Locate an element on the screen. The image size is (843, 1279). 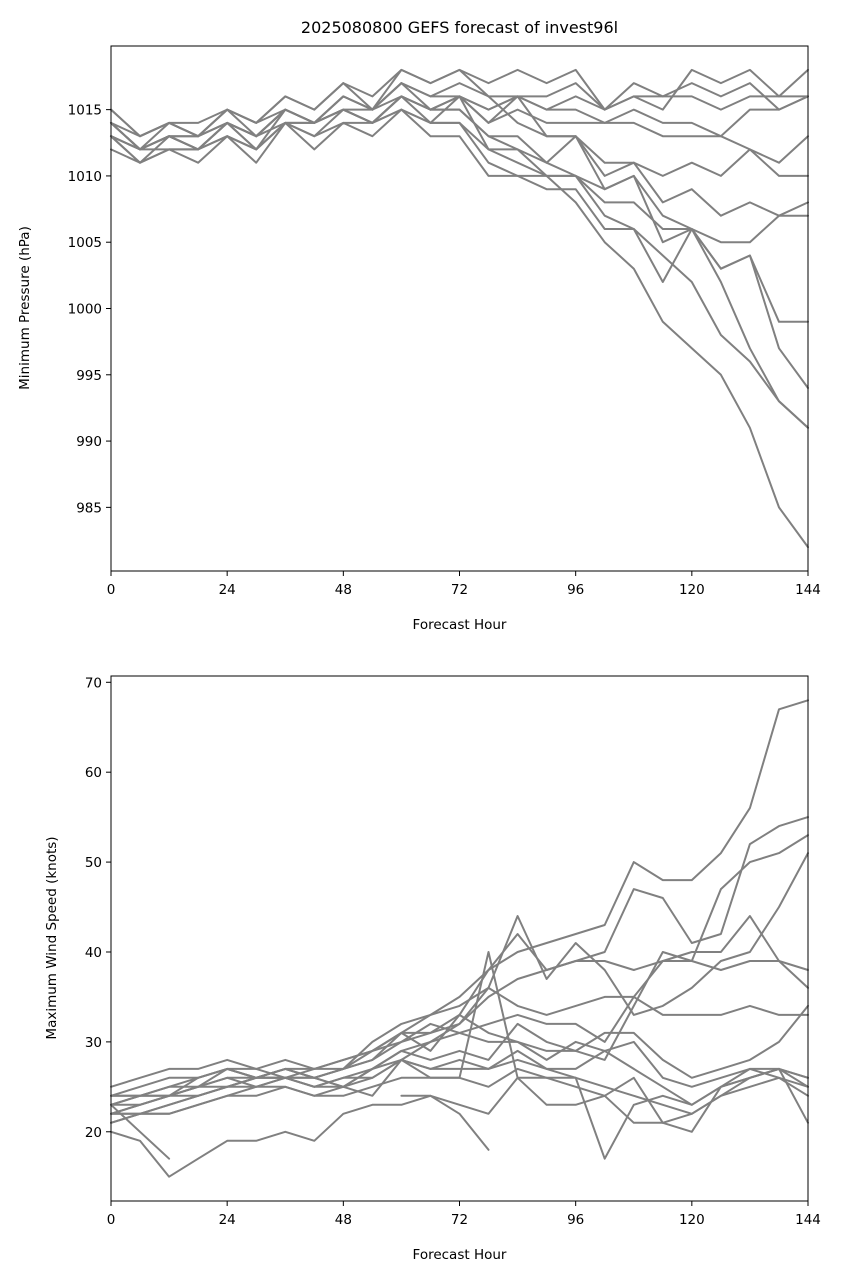
figure-title: 2025080800 GEFS forecast of invest96l is located at coordinates (459, 27).